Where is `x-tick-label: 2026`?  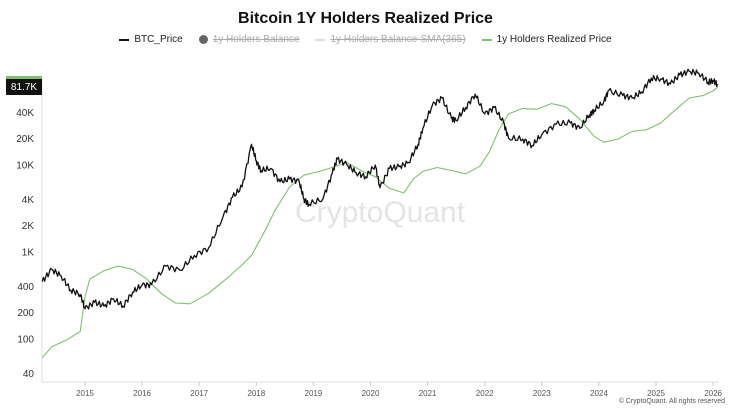
x-tick-label: 2026 is located at coordinates (713, 393).